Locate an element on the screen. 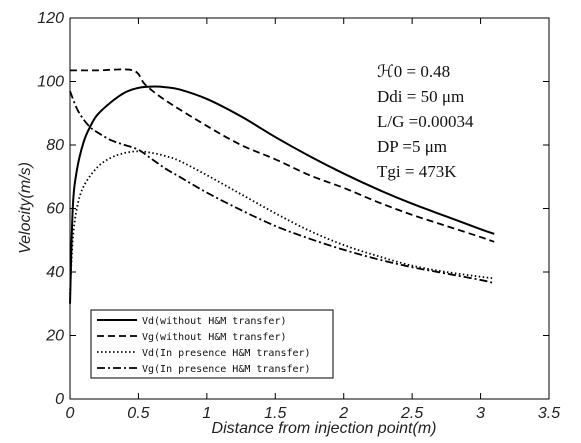  annotation-h0: ℋ0 = 0.48 is located at coordinates (413, 71).